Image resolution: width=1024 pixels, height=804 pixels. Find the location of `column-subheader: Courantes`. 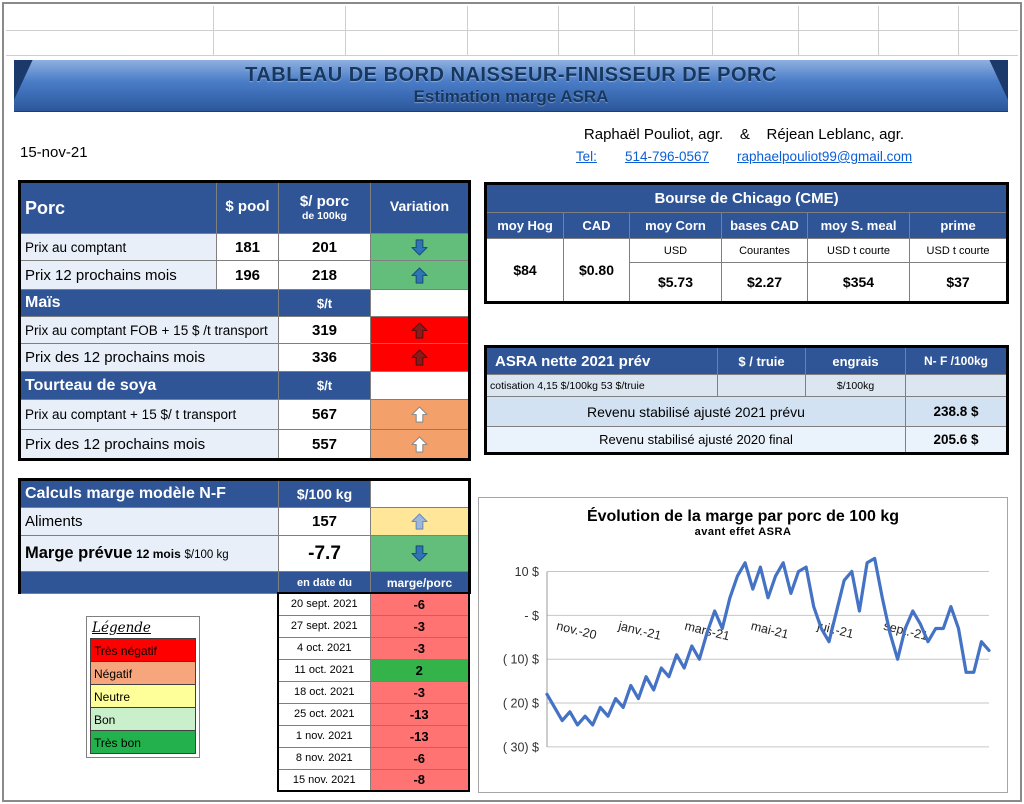

column-subheader: Courantes is located at coordinates (764, 250).